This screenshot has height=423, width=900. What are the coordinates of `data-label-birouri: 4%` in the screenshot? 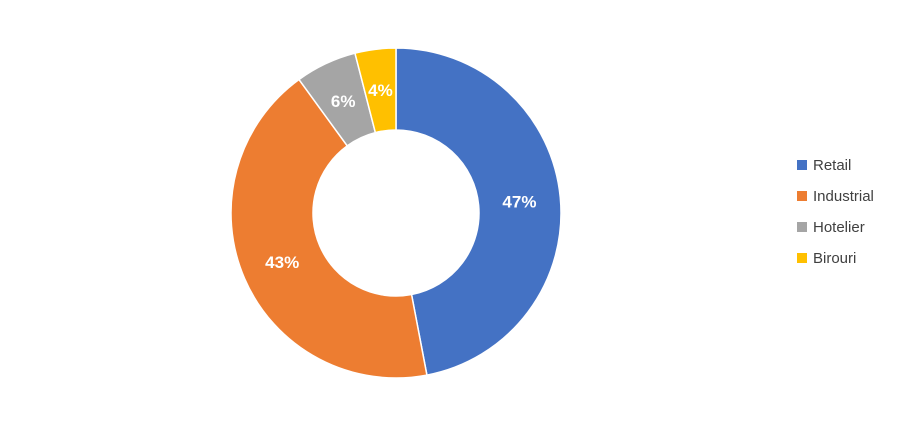 It's located at (380, 90).